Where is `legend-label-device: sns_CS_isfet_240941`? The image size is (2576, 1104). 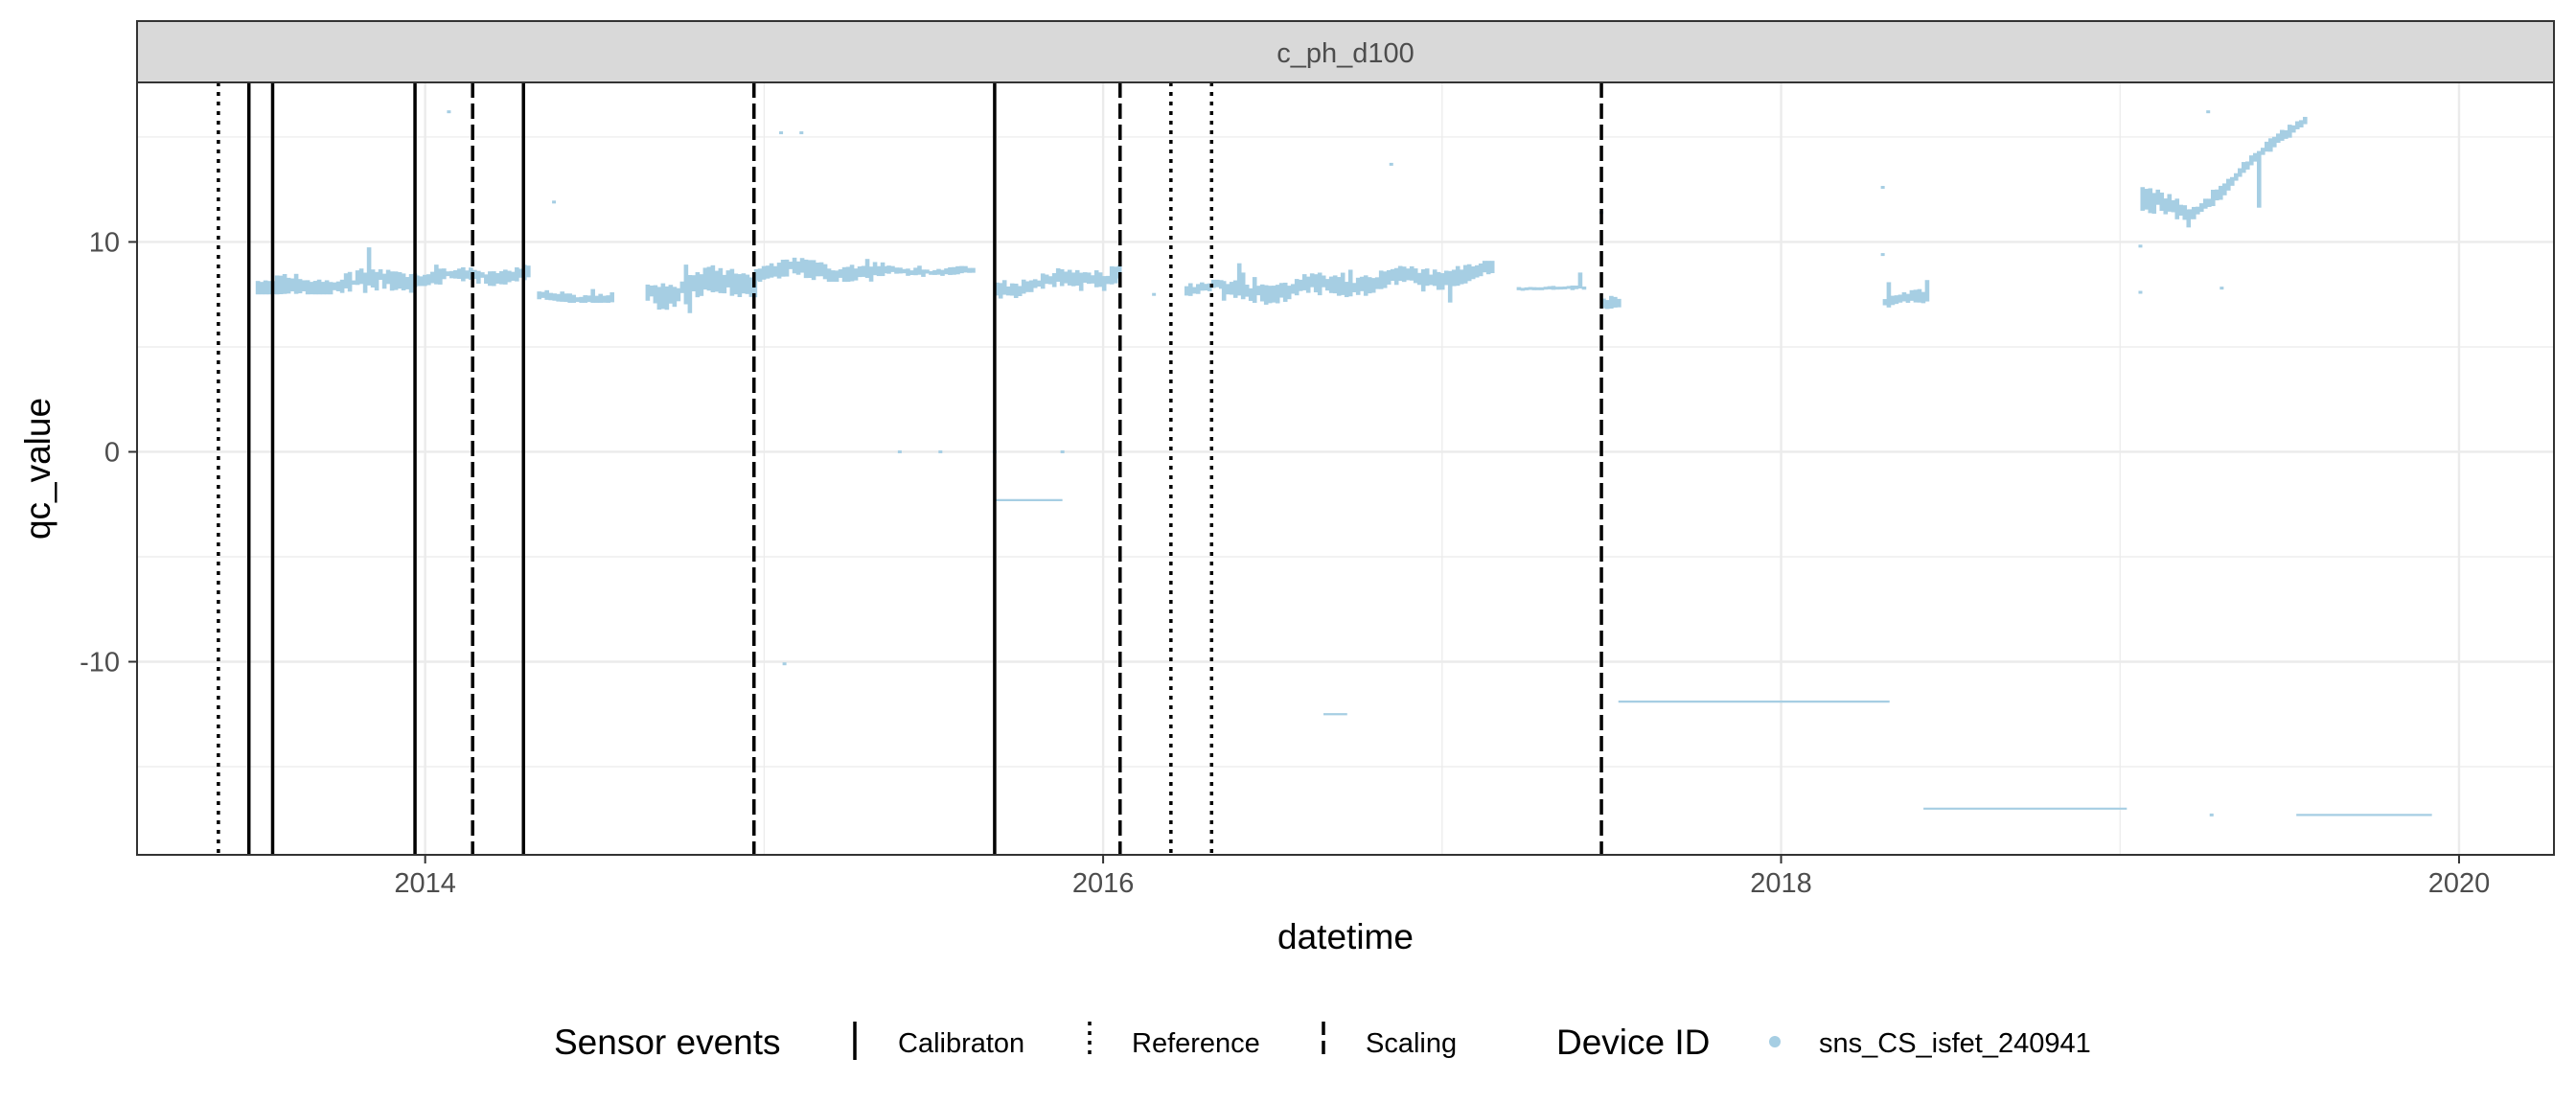 legend-label-device: sns_CS_isfet_240941 is located at coordinates (1955, 1043).